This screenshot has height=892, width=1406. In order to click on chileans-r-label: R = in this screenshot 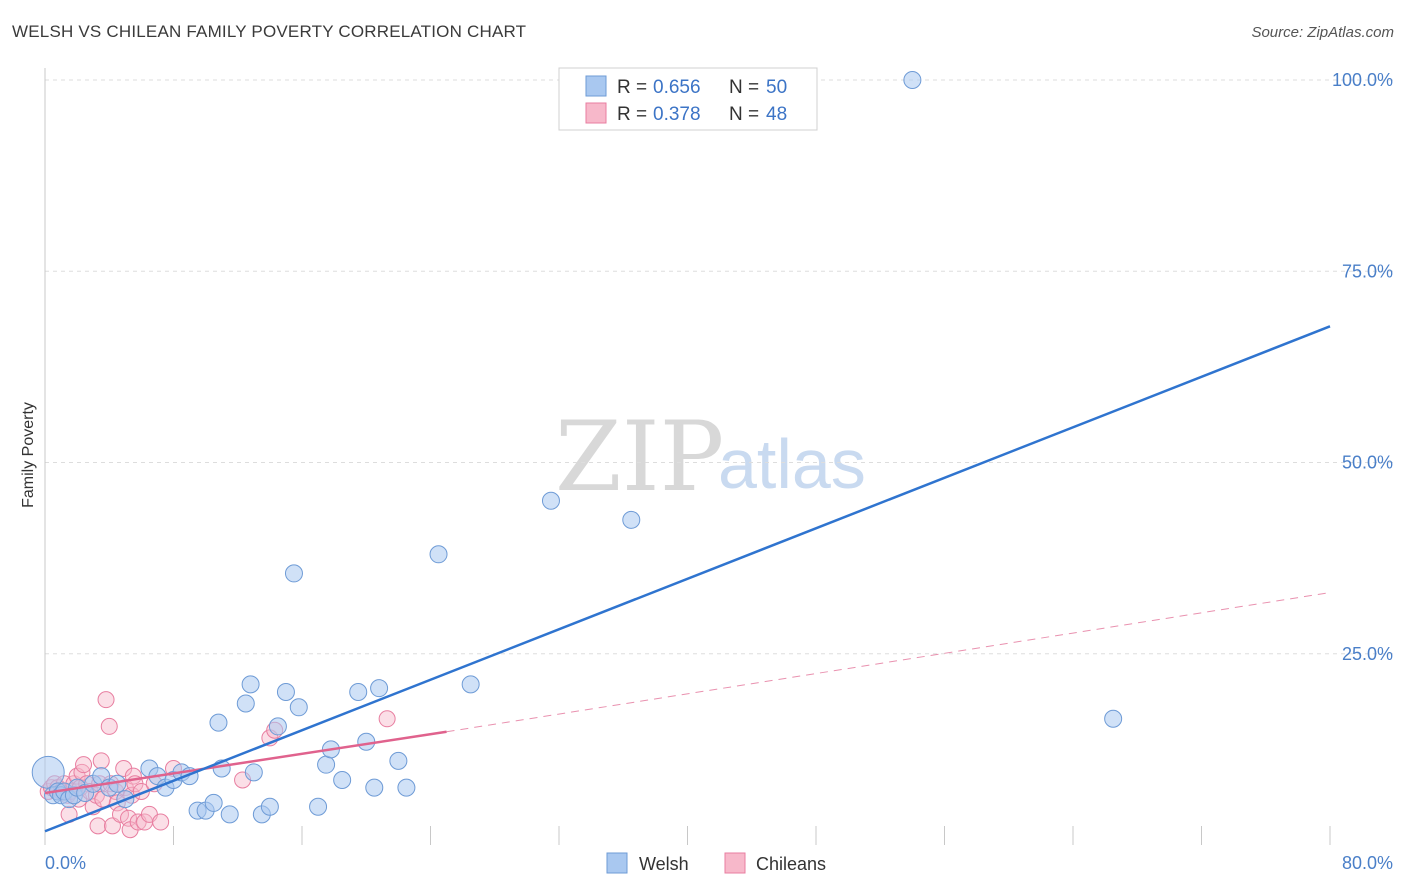, I will do `click(632, 114)`.